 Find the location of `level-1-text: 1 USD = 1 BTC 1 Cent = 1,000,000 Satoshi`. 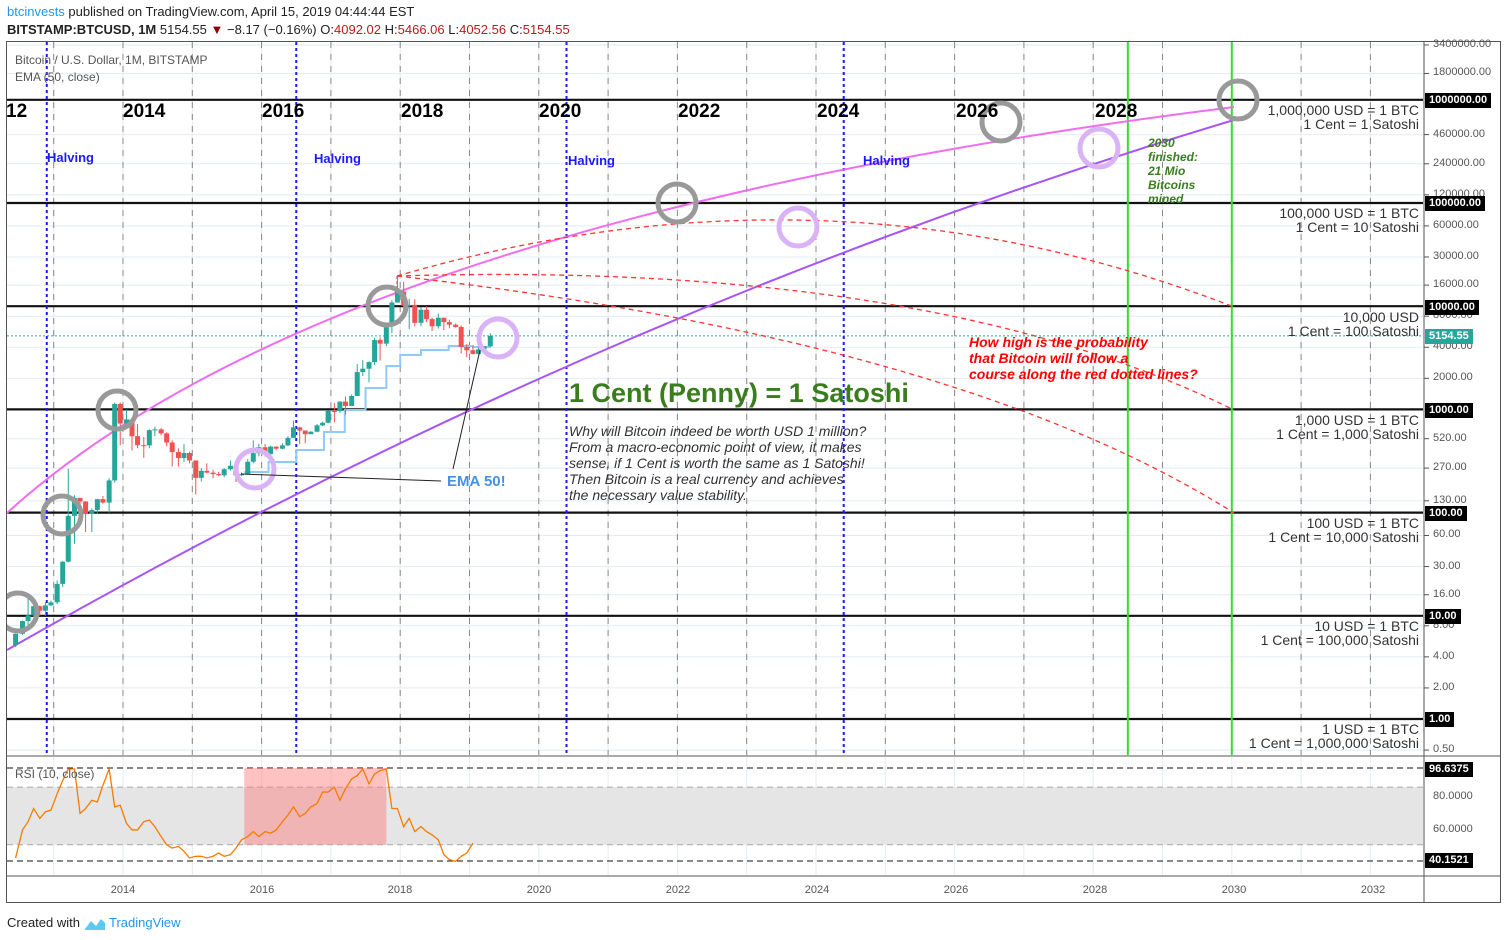

level-1-text: 1 USD = 1 BTC 1 Cent = 1,000,000 Satoshi is located at coordinates (1334, 736).